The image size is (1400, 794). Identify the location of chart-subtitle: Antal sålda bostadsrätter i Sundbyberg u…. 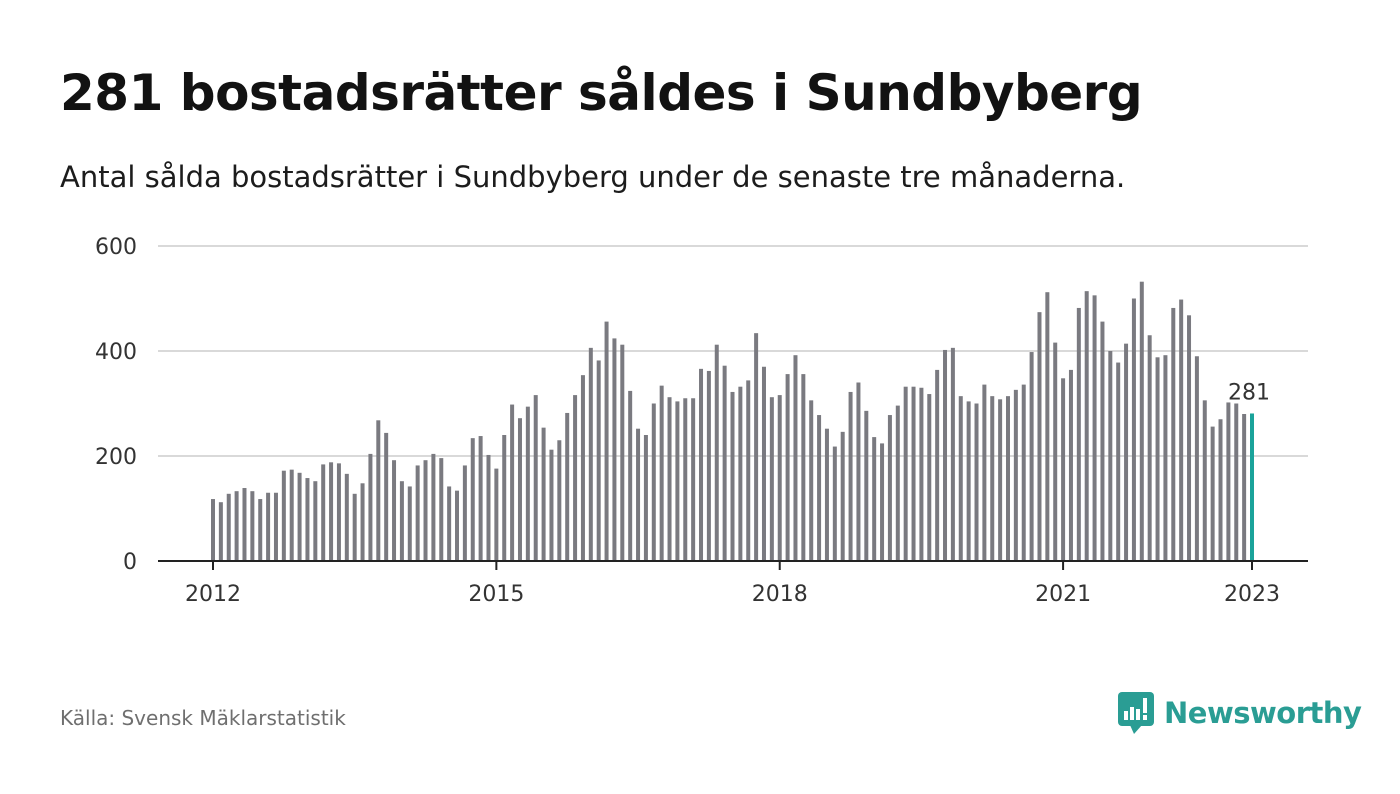
(593, 177).